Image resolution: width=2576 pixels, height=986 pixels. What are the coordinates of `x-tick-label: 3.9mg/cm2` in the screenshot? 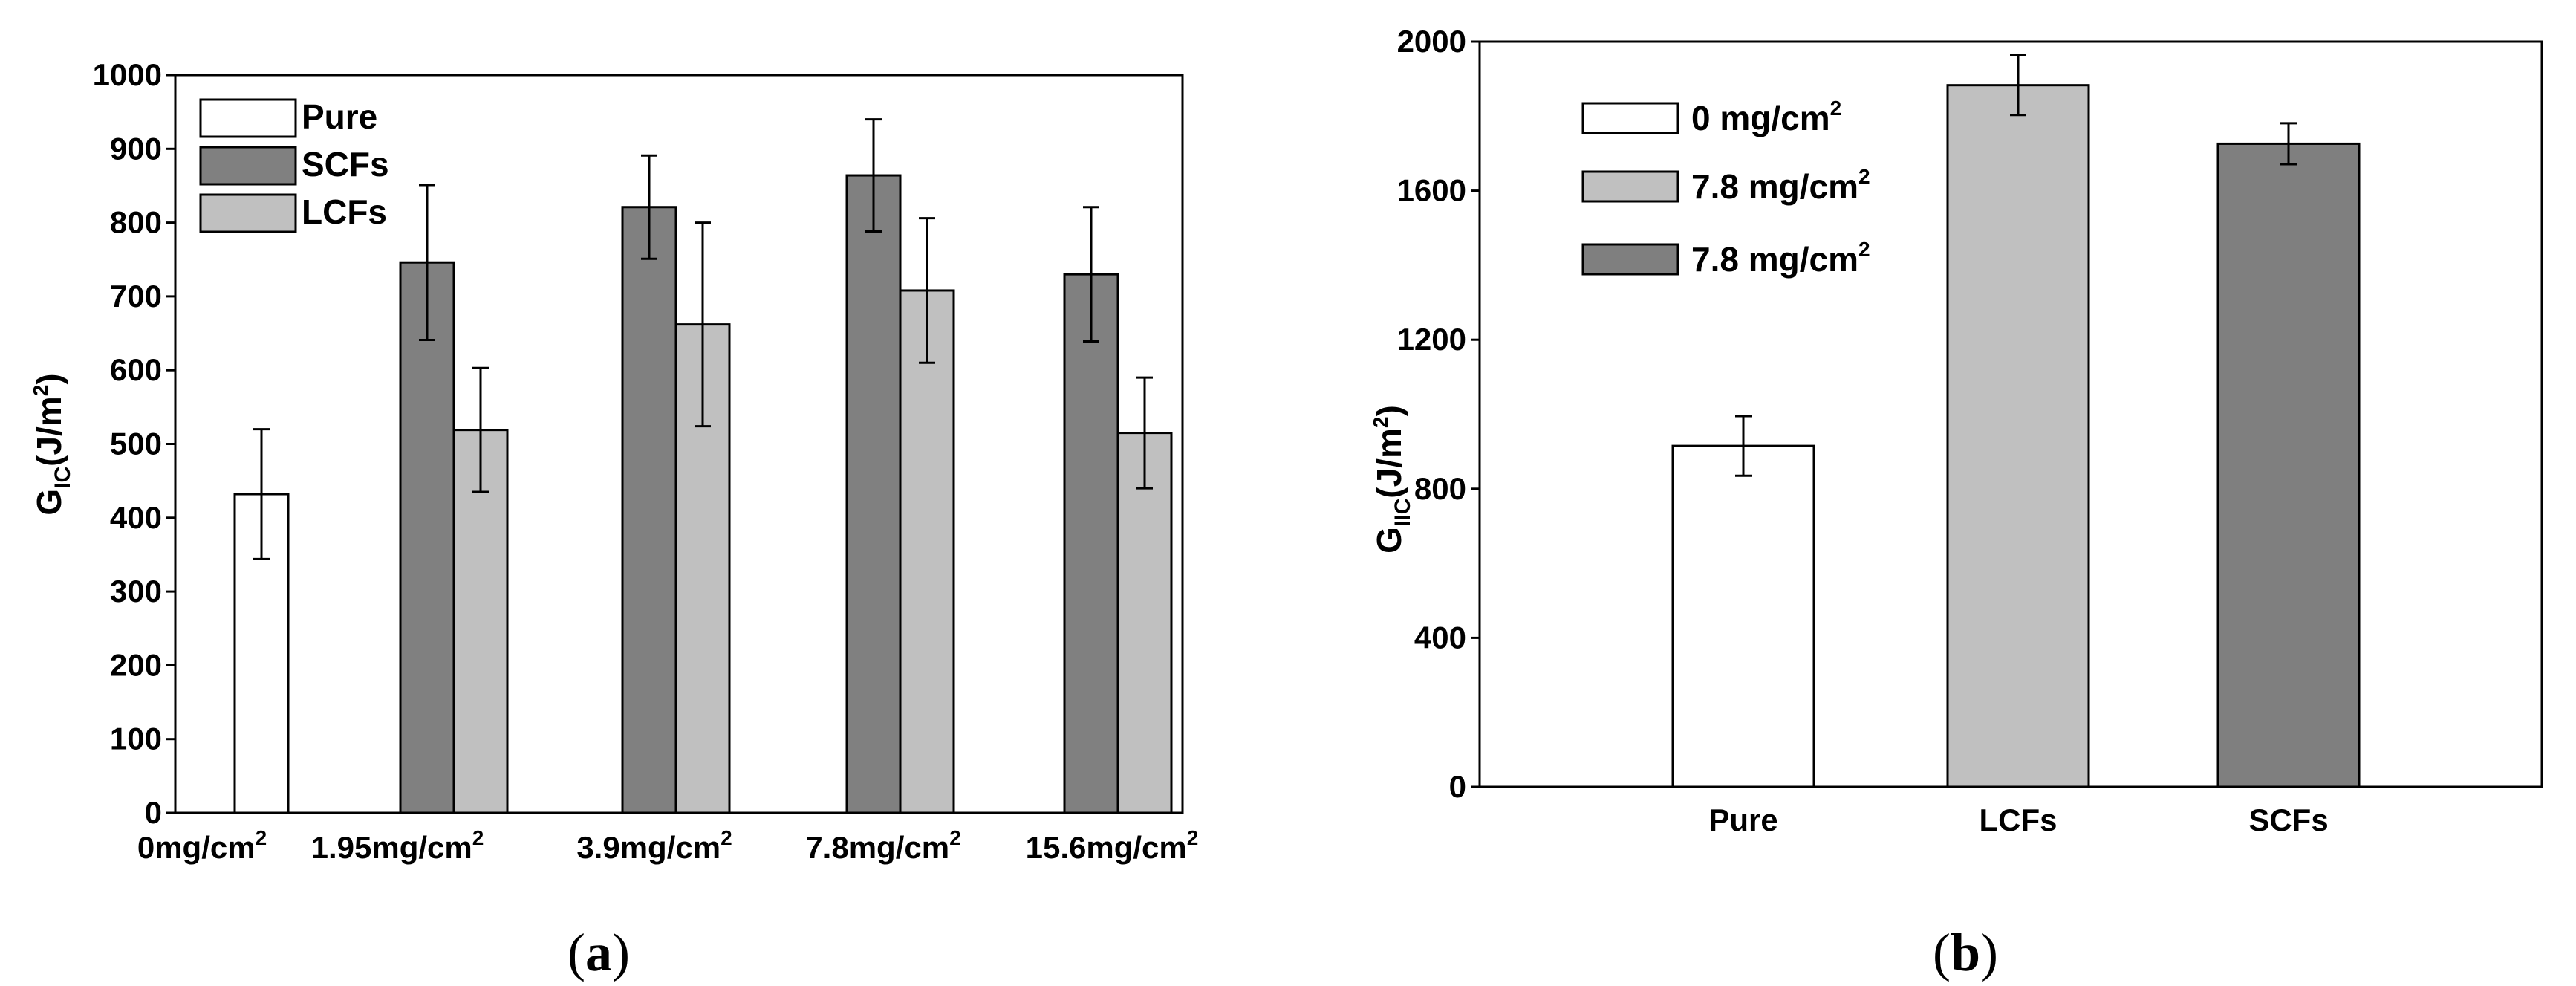 It's located at (654, 845).